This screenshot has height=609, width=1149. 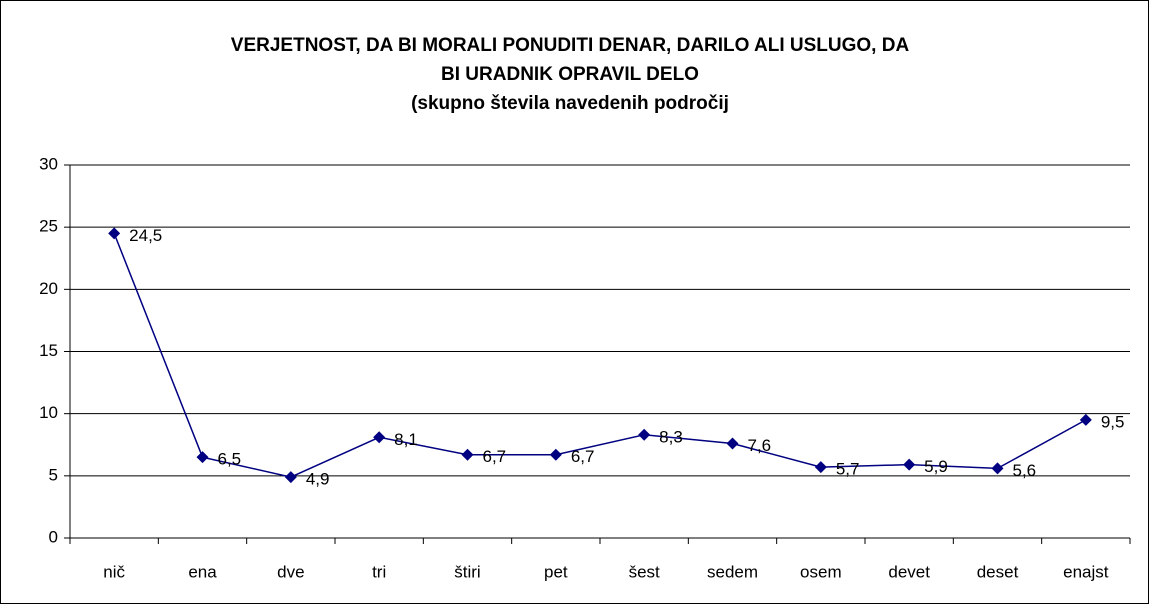 I want to click on data-label: 24,5, so click(x=145, y=235).